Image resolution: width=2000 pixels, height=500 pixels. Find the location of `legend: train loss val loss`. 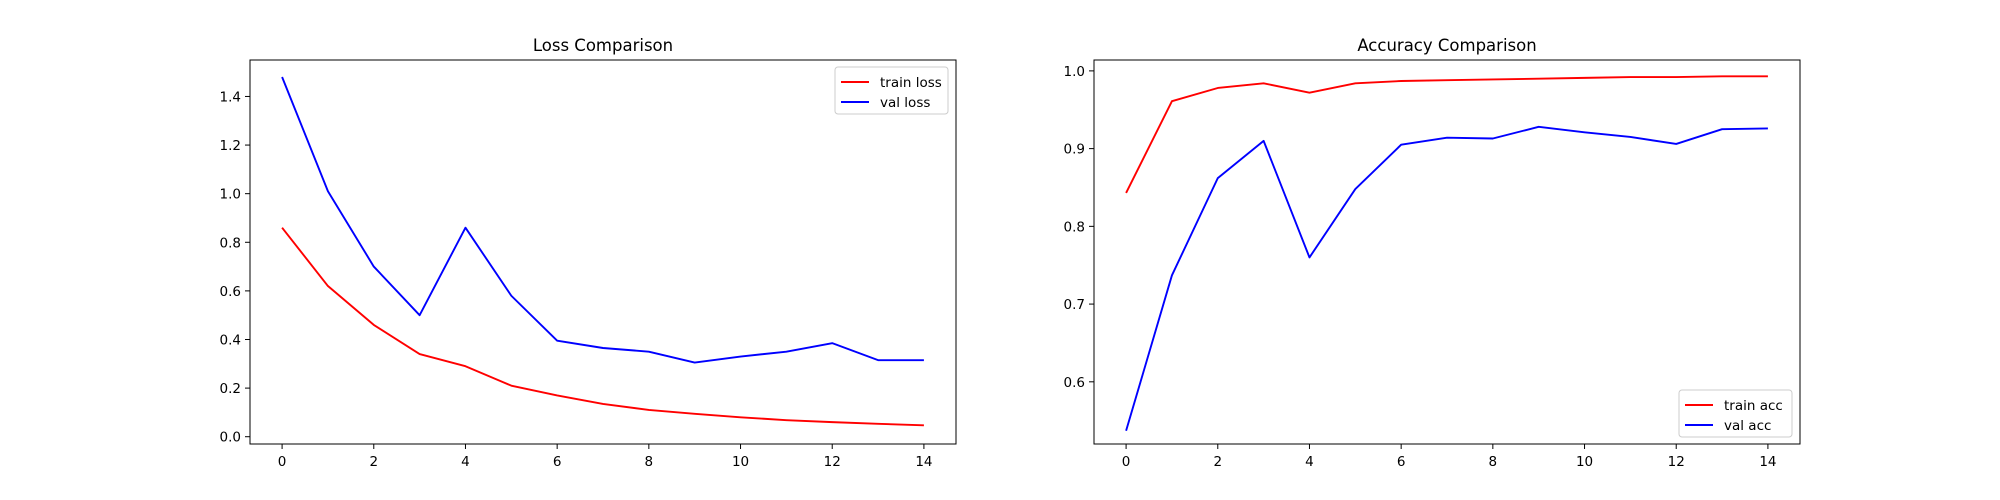

legend: train loss val loss is located at coordinates (891, 90).